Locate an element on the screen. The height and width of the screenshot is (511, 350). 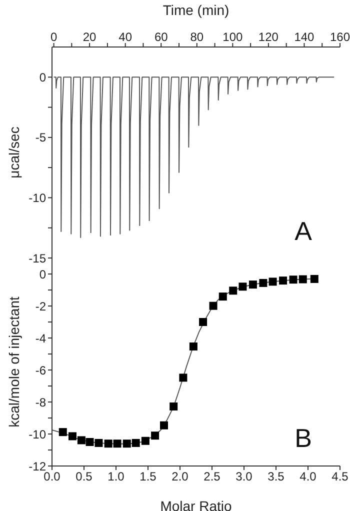
x-tick-label: 60 is located at coordinates (161, 37).